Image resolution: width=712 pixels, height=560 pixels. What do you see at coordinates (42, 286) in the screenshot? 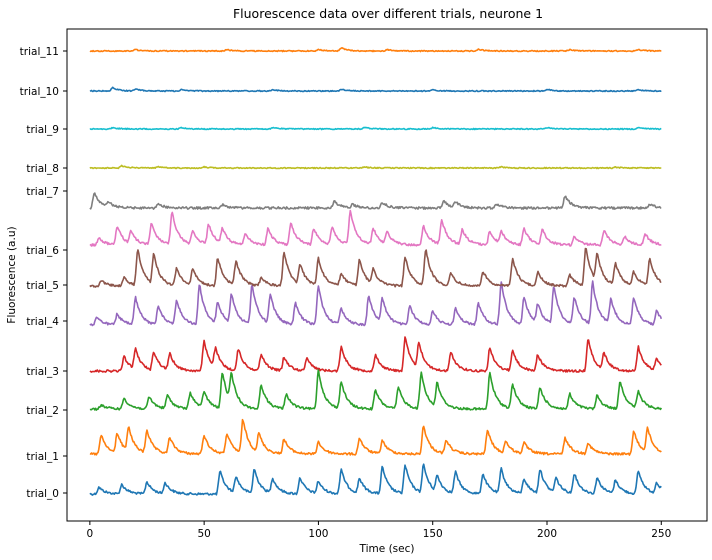
I see `y-tick-label: trial_5` at bounding box center [42, 286].